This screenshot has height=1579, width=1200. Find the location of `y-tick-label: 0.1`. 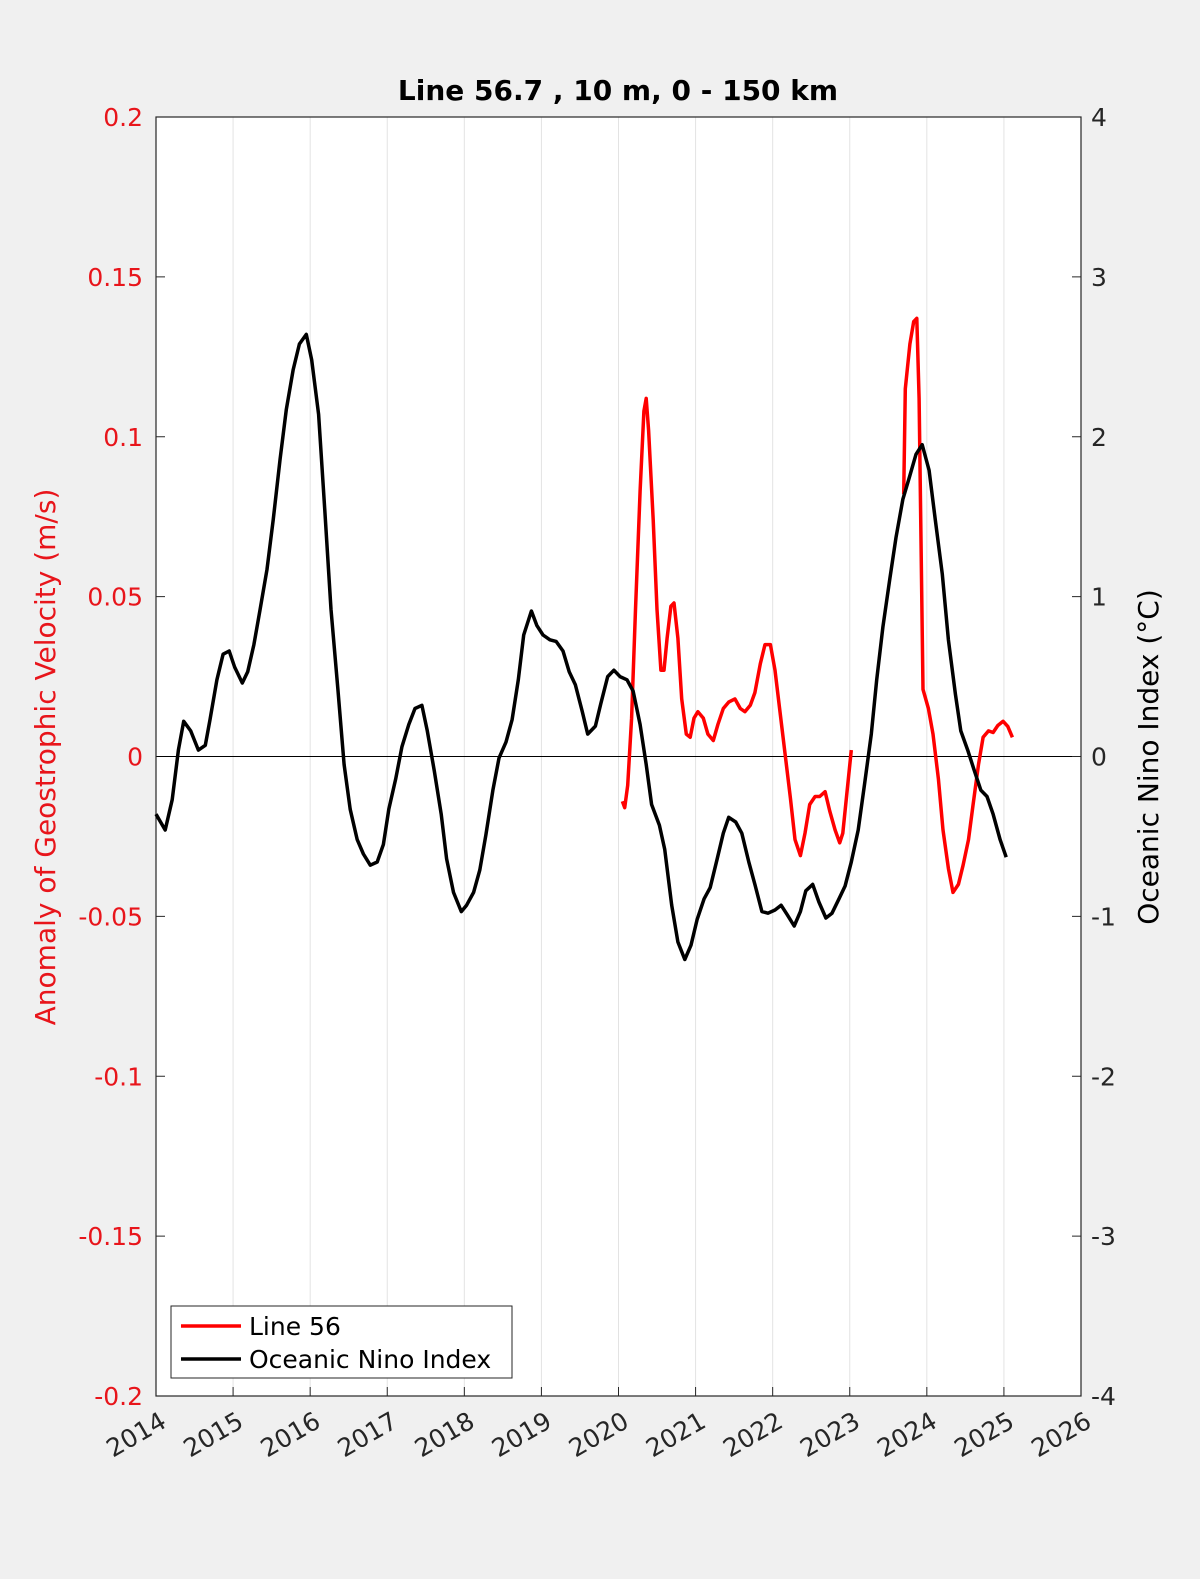

y-tick-label: 0.1 is located at coordinates (123, 437).